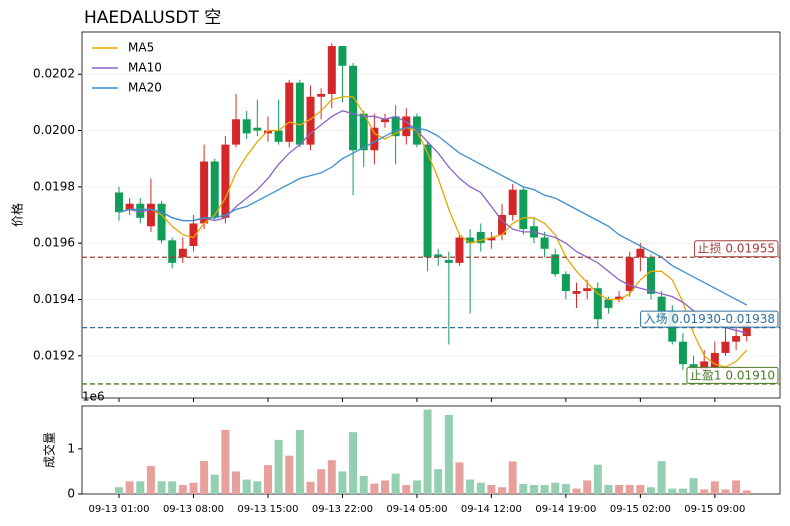 This screenshot has height=526, width=790. Describe the element at coordinates (54, 243) in the screenshot. I see `y-tick-label: 0.0196` at that location.